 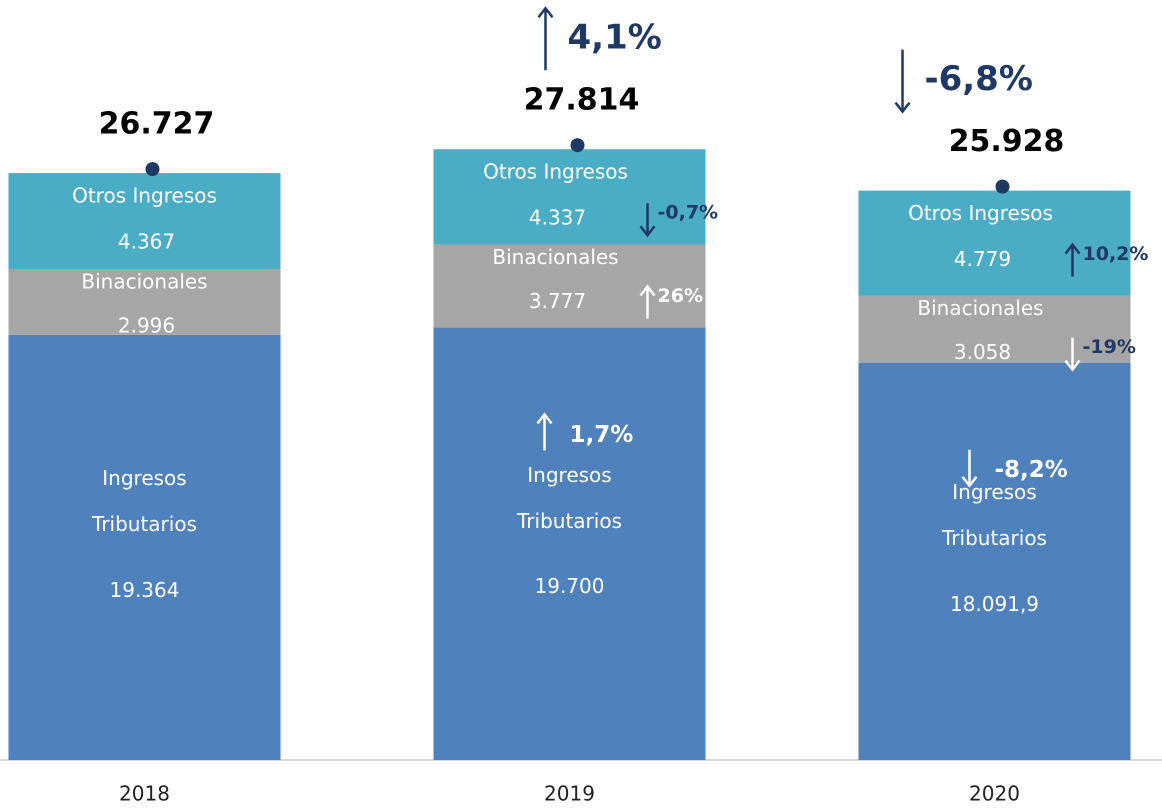 What do you see at coordinates (145, 590) in the screenshot?
I see `segment-value: 19.364` at bounding box center [145, 590].